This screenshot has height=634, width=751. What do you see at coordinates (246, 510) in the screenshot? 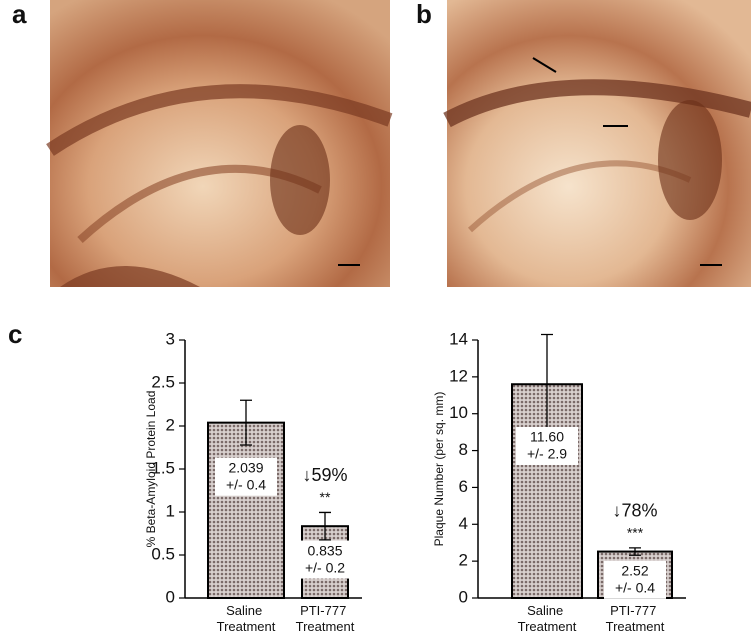
I see `bar` at bounding box center [246, 510].